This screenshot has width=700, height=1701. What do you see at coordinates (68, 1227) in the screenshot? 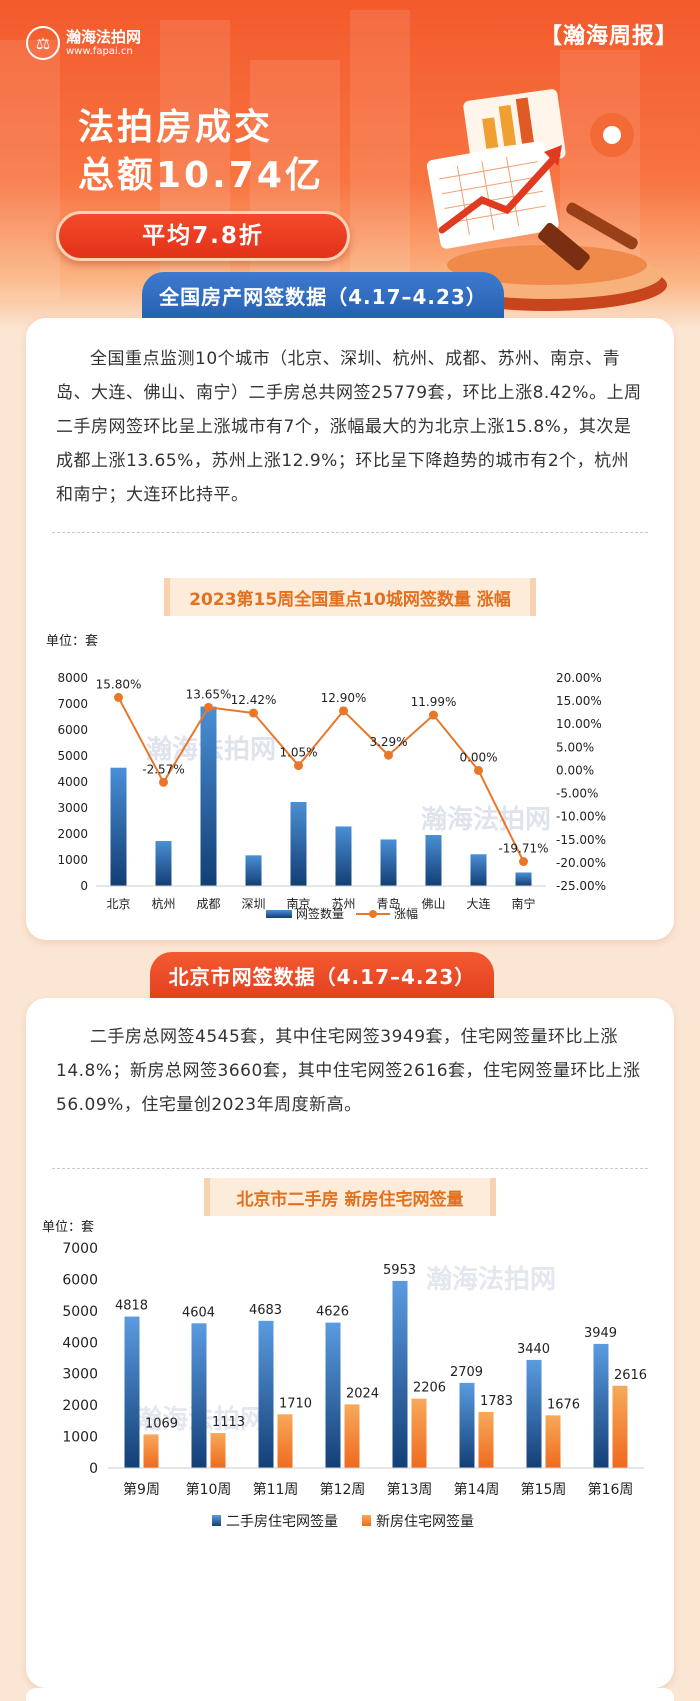
I see `beijing-chart-unit: 单位：套` at bounding box center [68, 1227].